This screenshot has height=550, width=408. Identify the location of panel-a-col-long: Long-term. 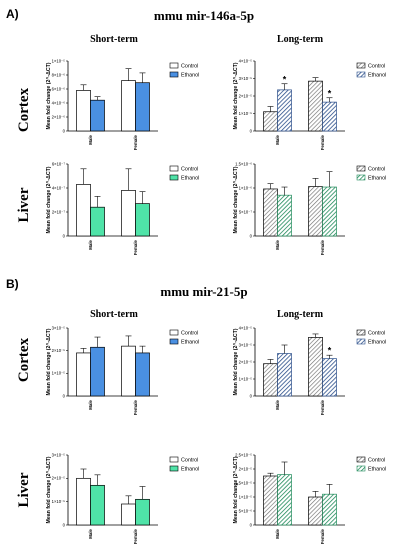
(300, 39).